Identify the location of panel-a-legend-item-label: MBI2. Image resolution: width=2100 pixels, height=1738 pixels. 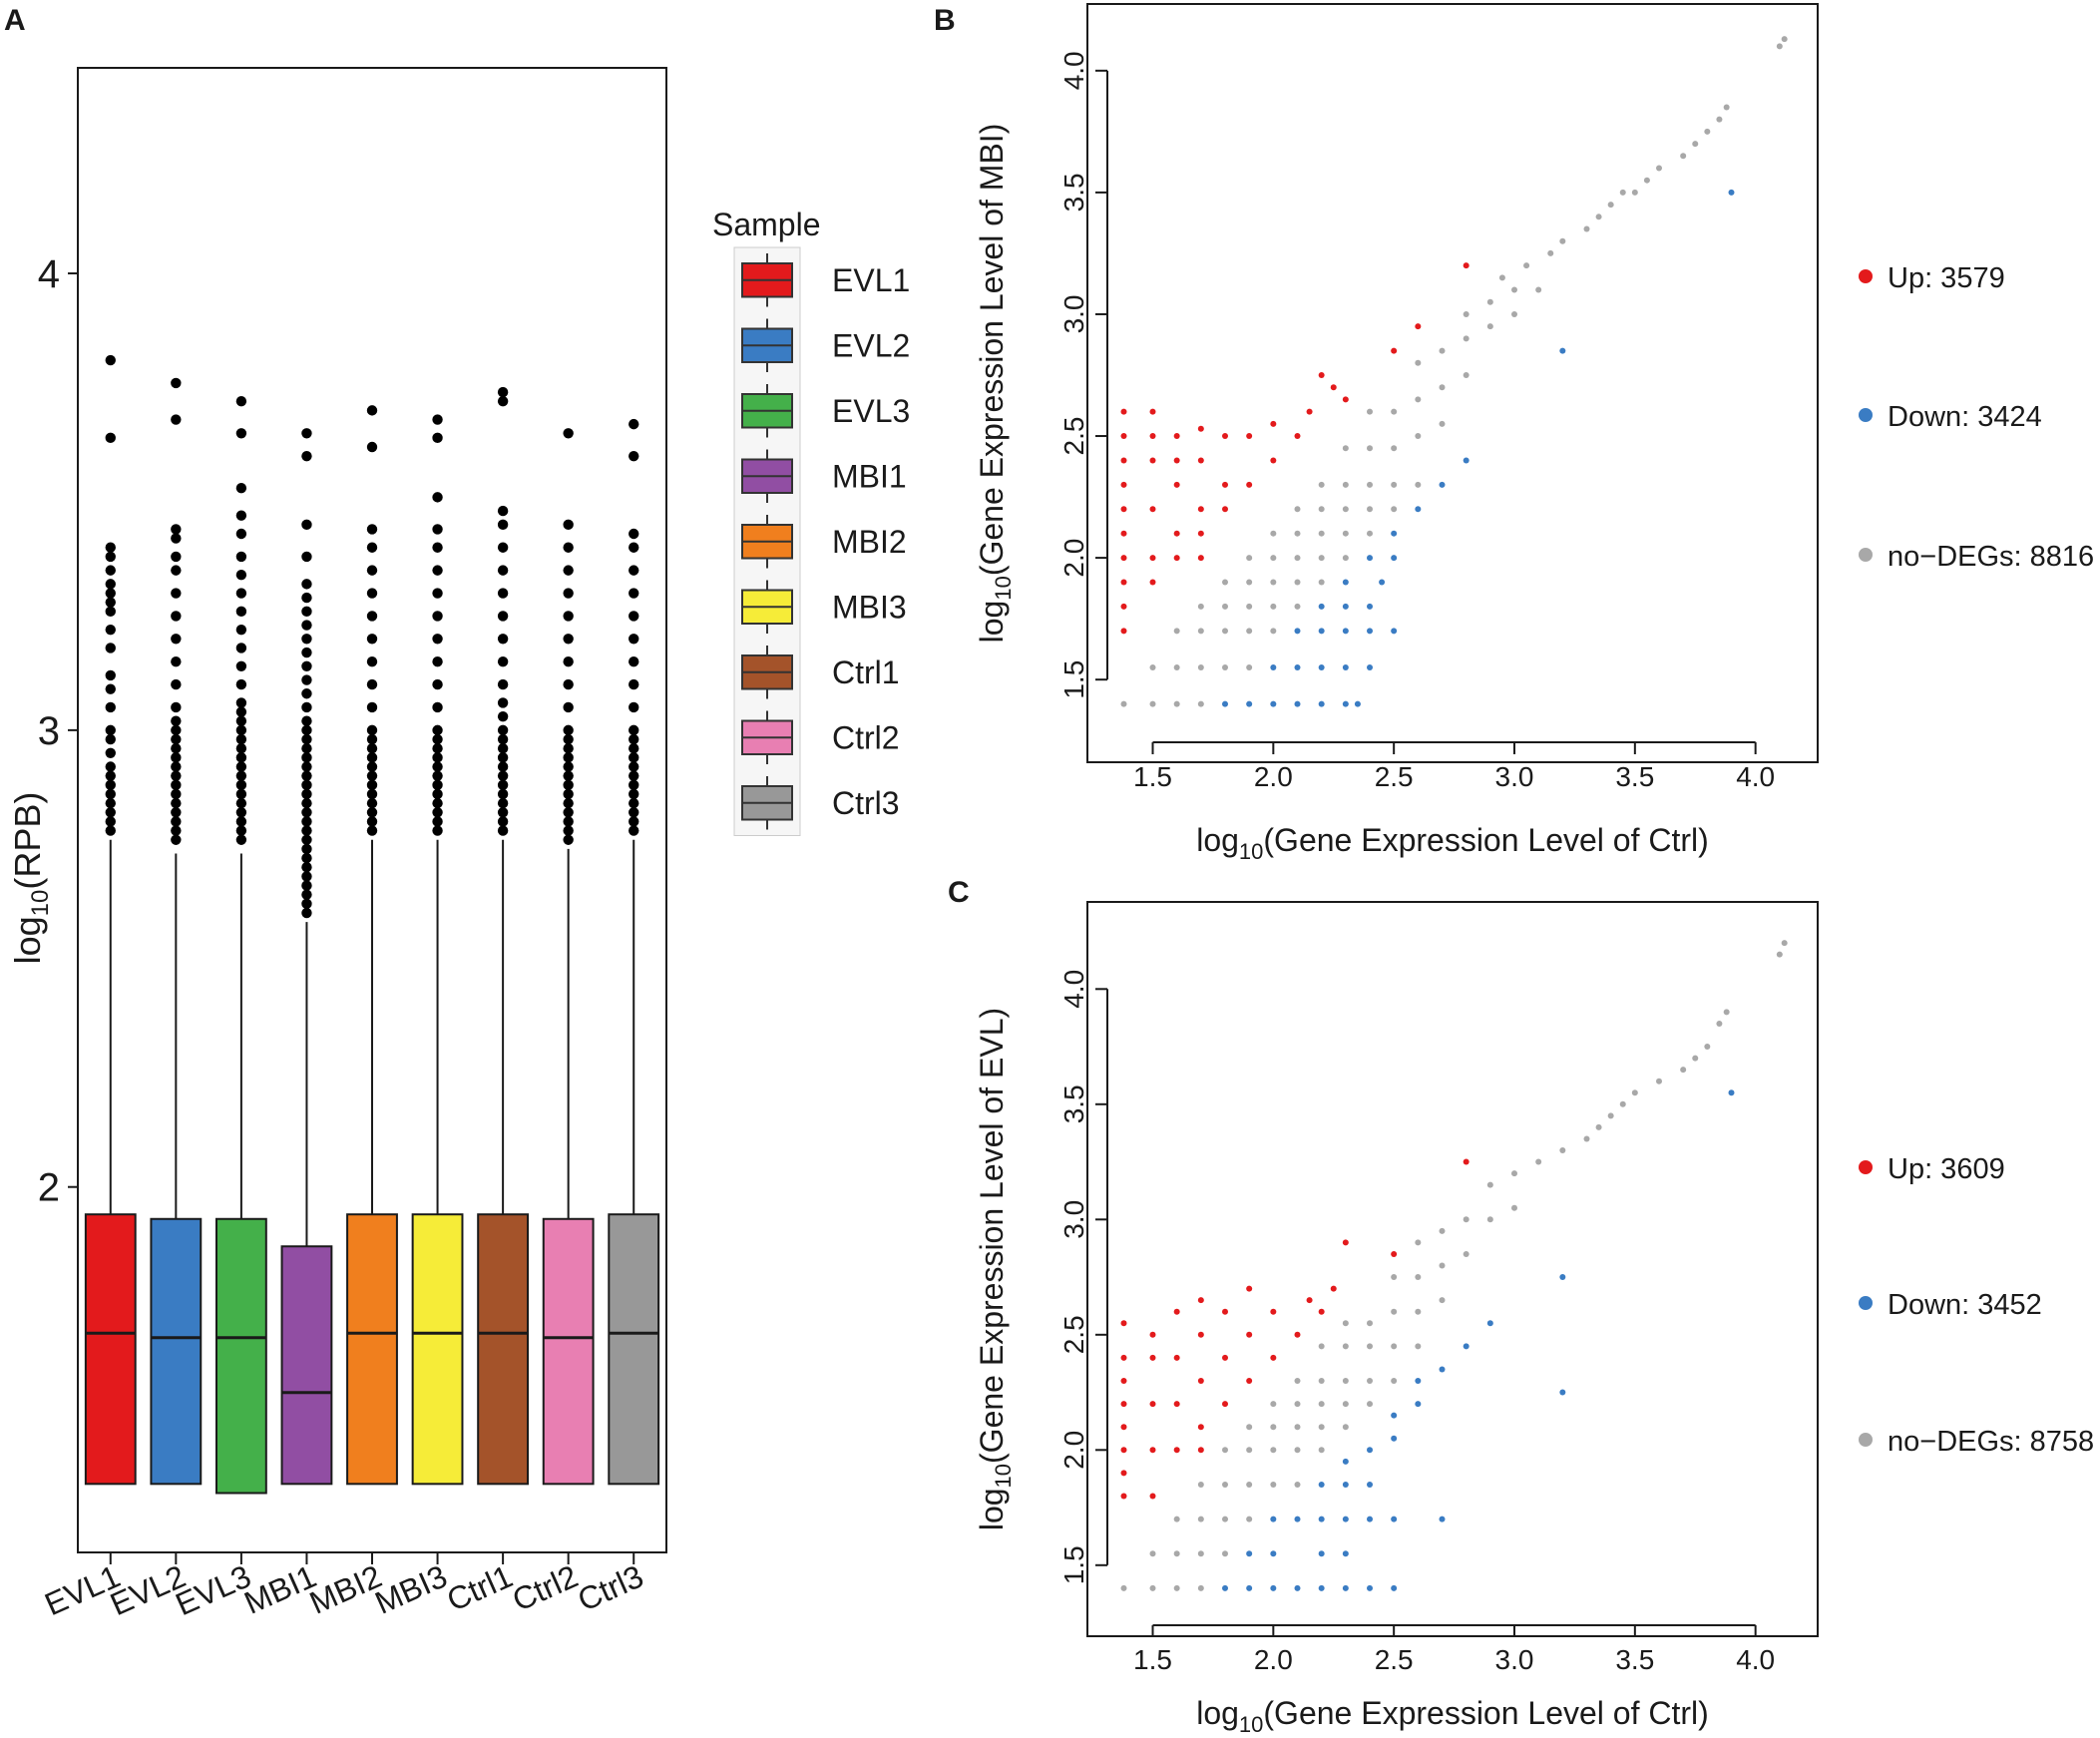
(869, 542).